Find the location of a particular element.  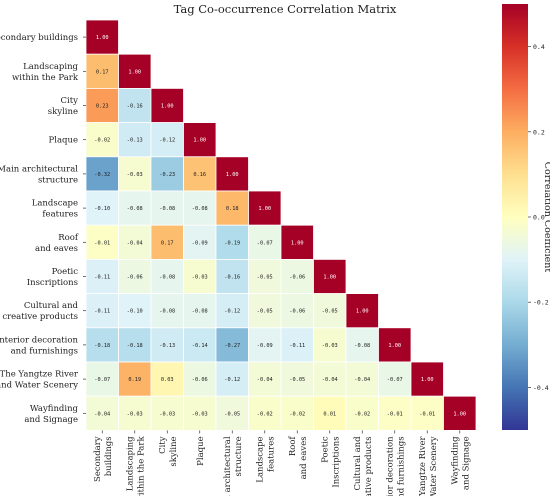

row-label-line: Landscaping is located at coordinates (50, 67).